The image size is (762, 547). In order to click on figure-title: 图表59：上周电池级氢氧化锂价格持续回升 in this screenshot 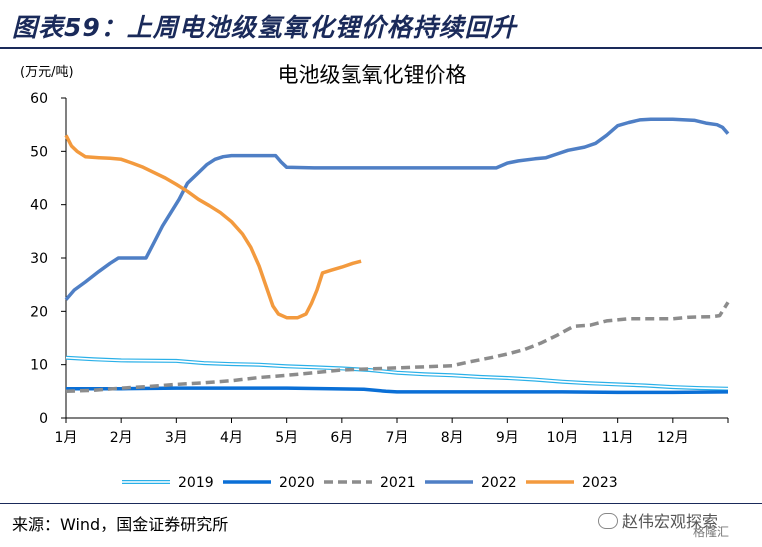, I will do `click(264, 27)`.